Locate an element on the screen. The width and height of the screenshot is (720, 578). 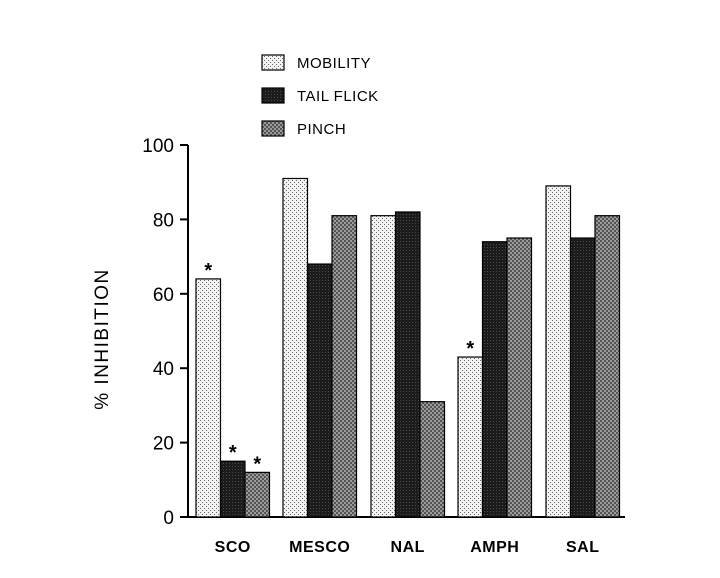
legend: MOBILITY TAIL FLICK PINCH is located at coordinates (320, 96).